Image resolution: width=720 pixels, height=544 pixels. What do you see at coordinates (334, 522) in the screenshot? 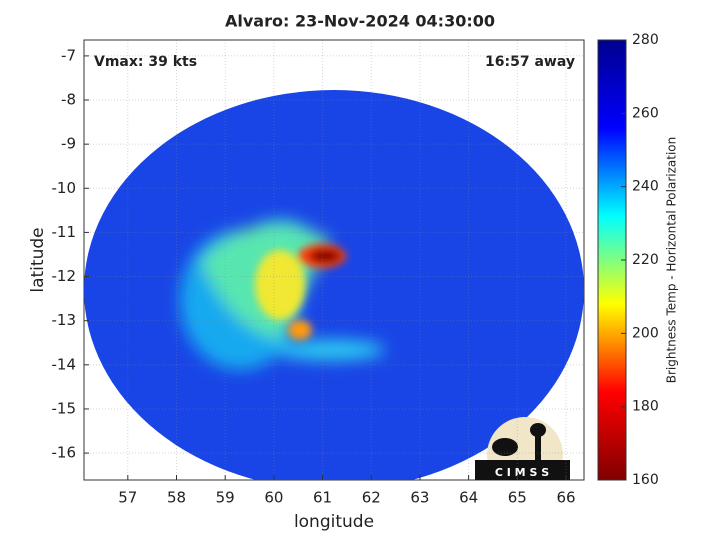
I see `x-axis-label: longitude` at bounding box center [334, 522].